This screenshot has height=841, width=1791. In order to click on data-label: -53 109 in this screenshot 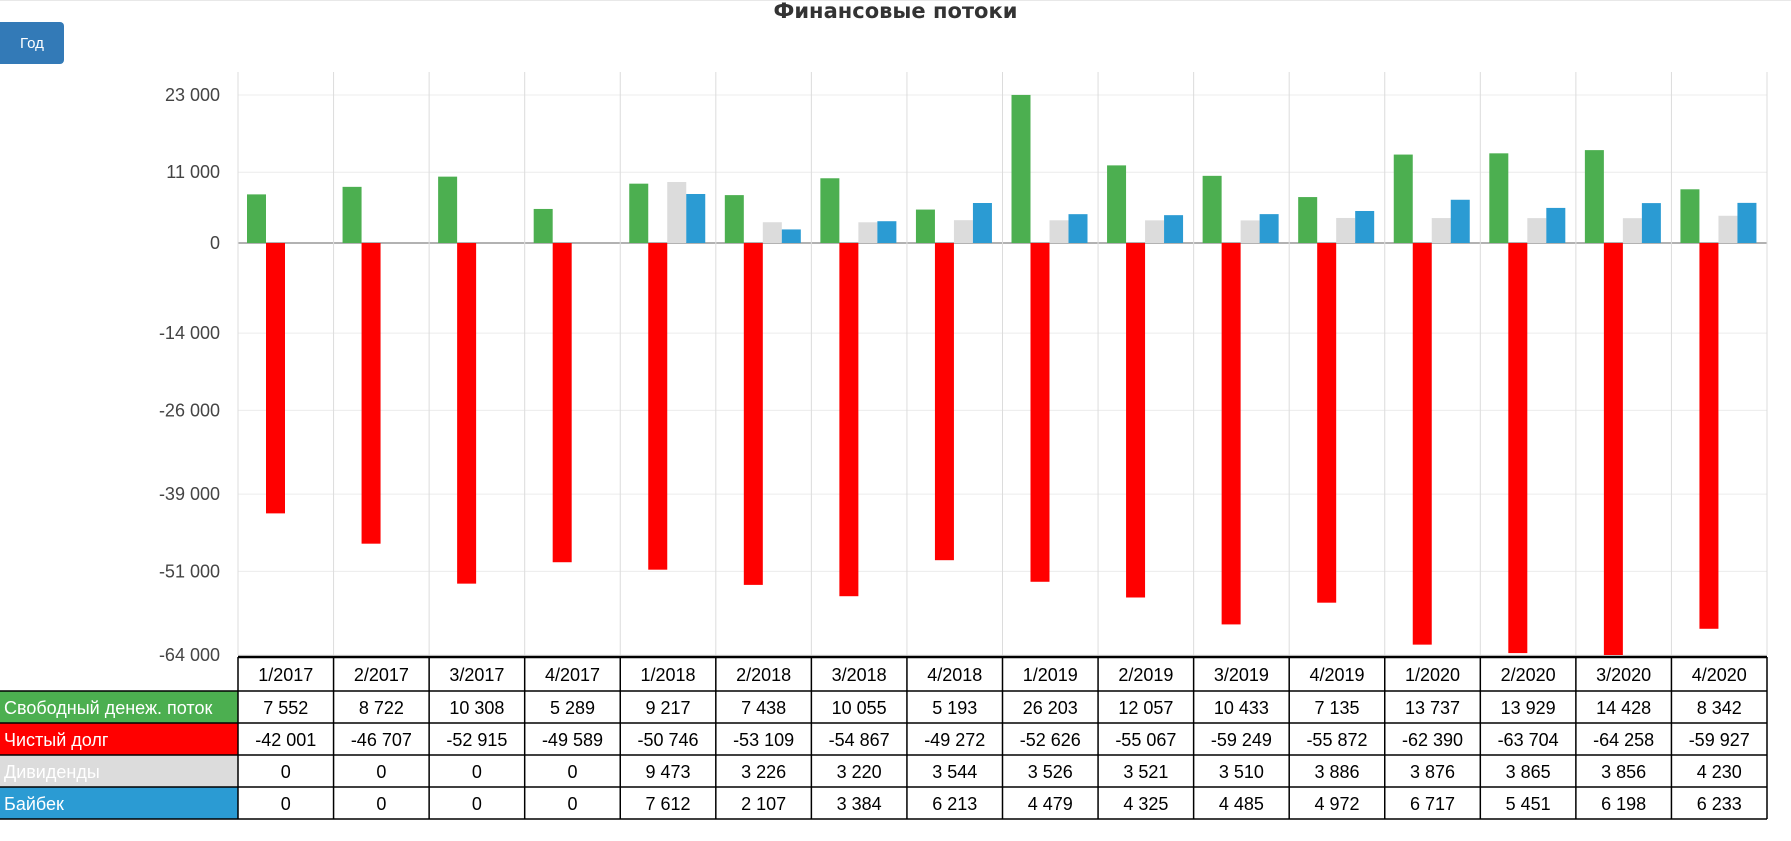, I will do `click(763, 740)`.